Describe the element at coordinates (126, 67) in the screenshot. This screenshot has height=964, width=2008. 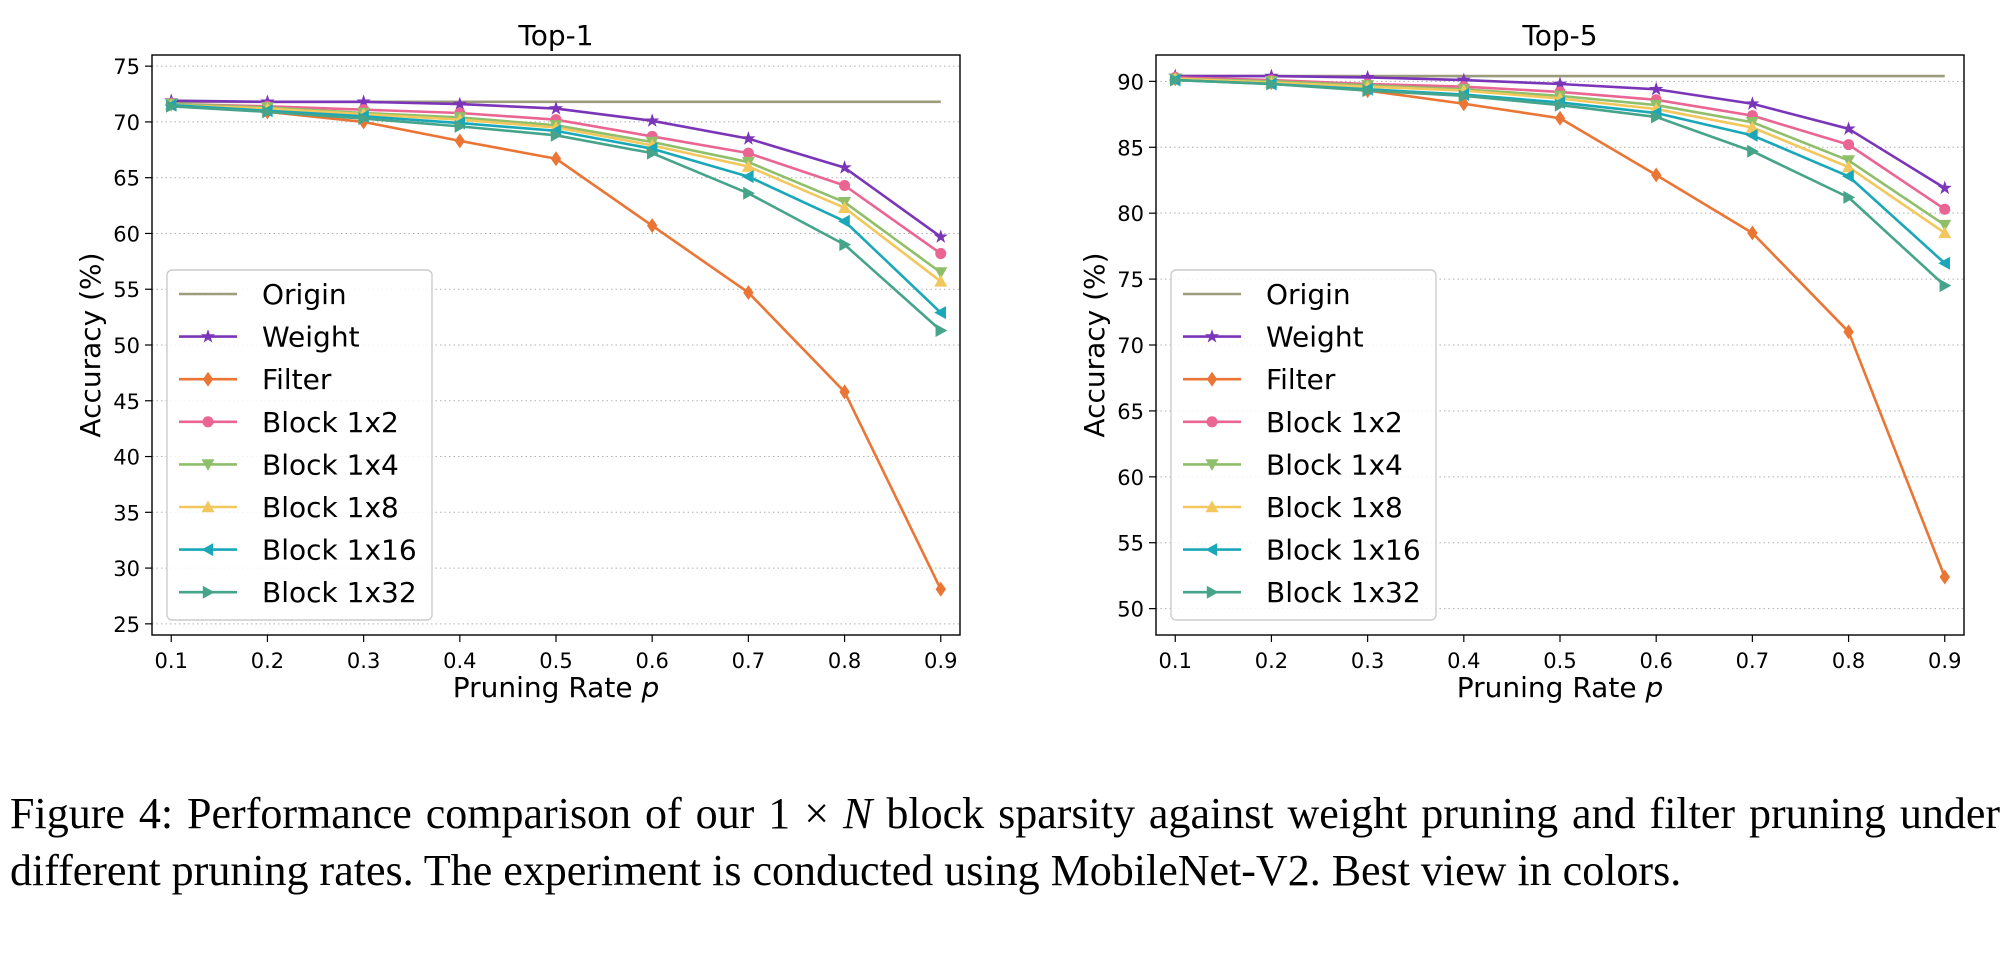
I see `top1-ytick-label-10: 75` at that location.